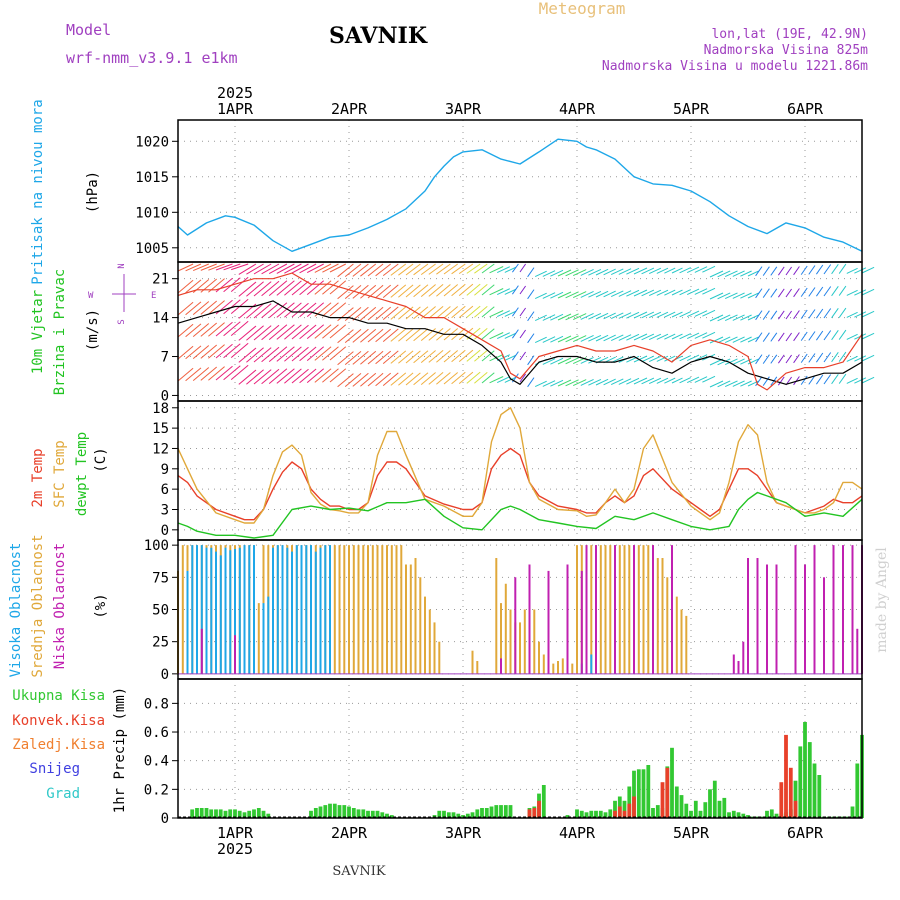 The height and width of the screenshot is (900, 900). What do you see at coordinates (520, 331) in the screenshot?
I see `wind-gust-line` at bounding box center [520, 331].